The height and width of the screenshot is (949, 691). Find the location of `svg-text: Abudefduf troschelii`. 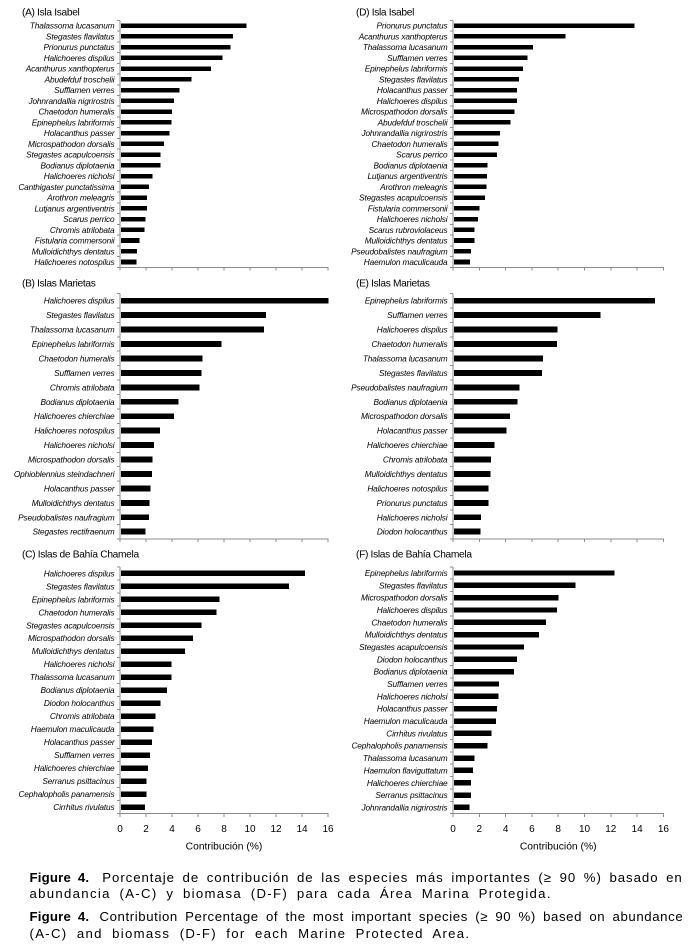

svg-text: Abudefduf troschelii is located at coordinates (80, 79).